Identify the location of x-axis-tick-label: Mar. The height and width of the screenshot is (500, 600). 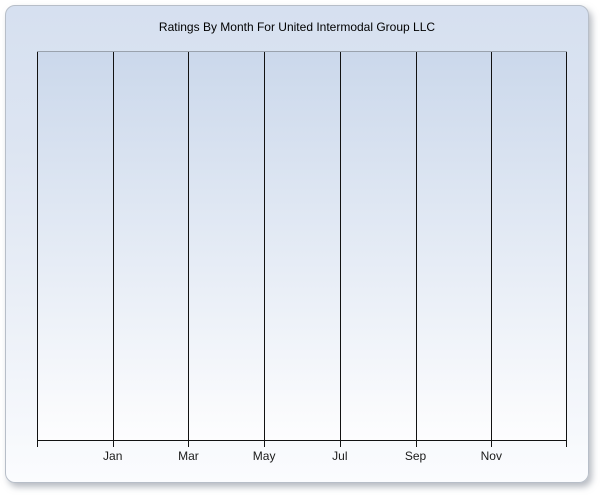
(188, 456).